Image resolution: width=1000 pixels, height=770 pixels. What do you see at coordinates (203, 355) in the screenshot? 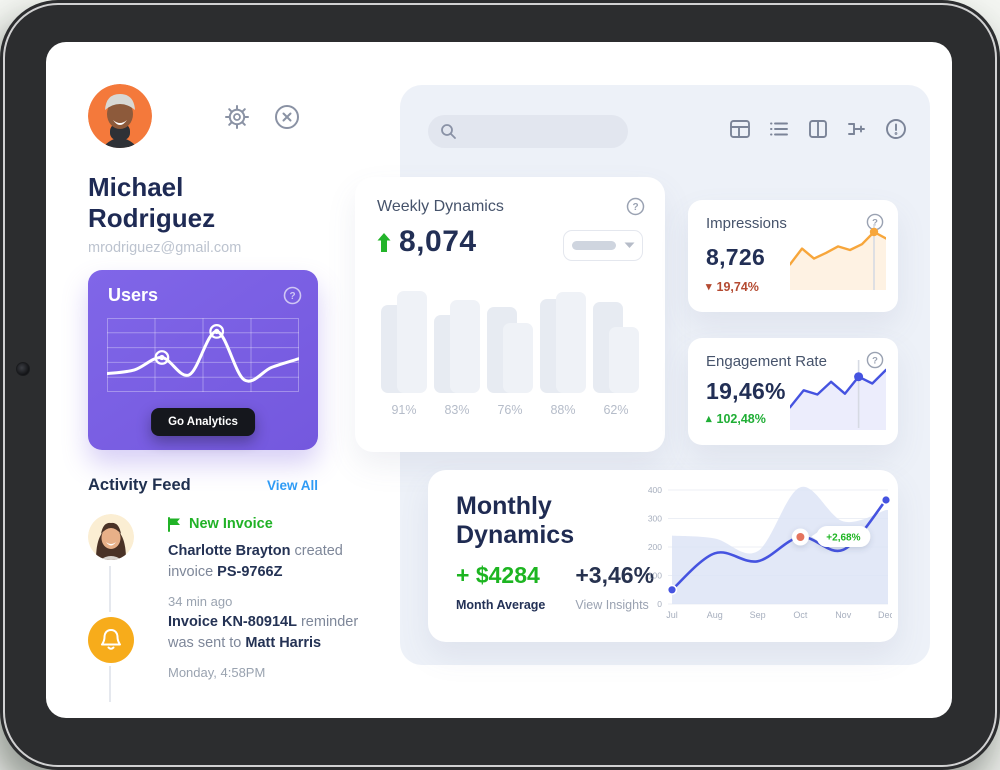
I see `users-line-chart` at bounding box center [203, 355].